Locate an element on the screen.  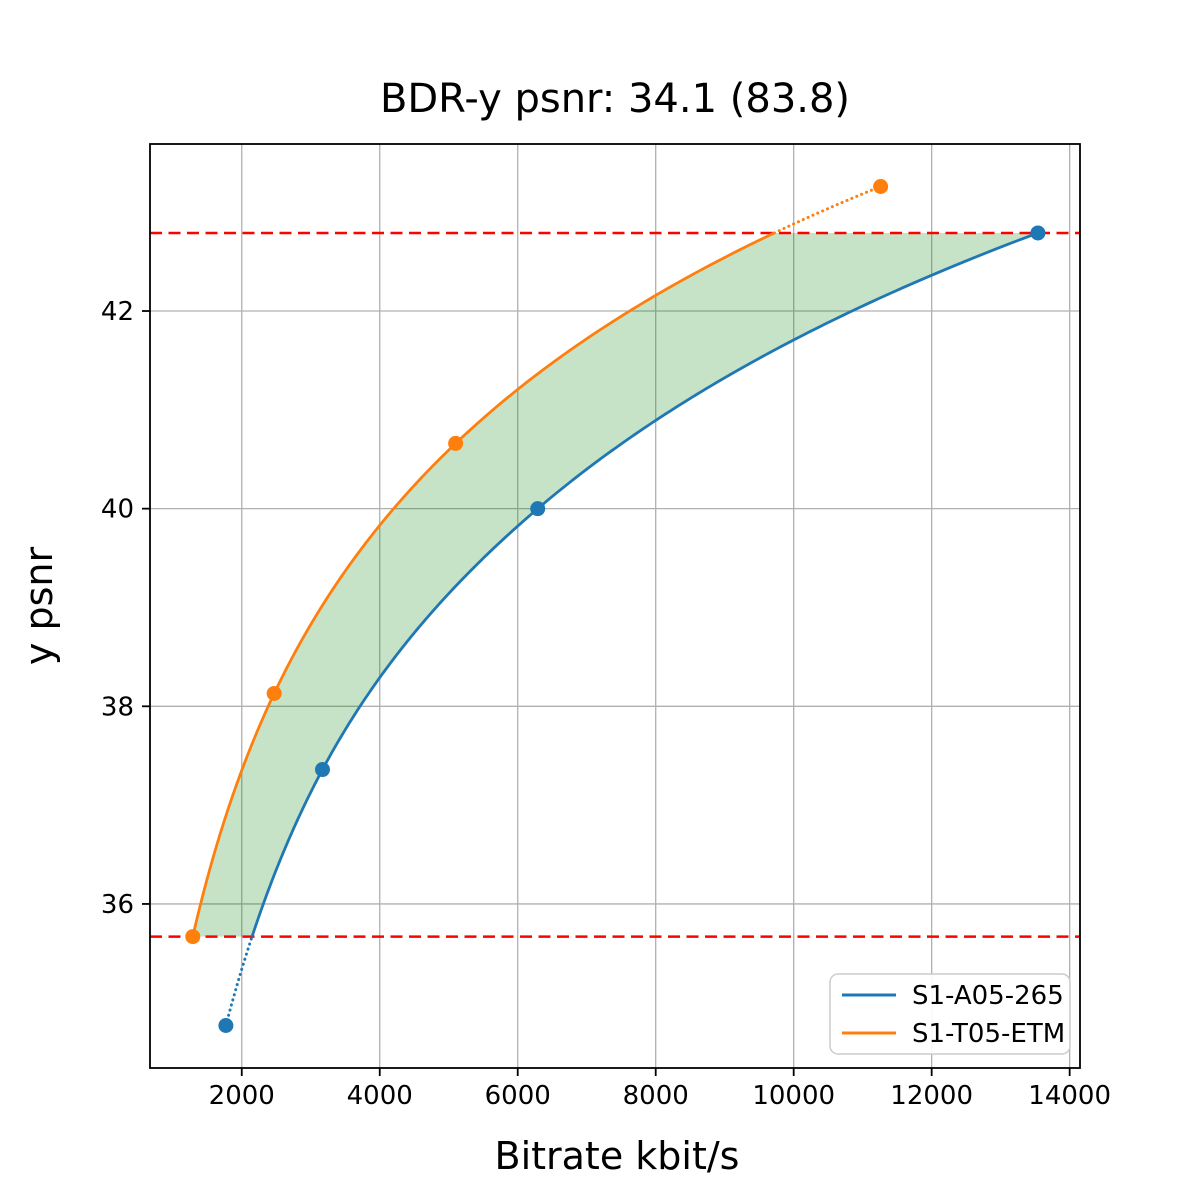
legend-entry-s1-t05-etm: S1-T05-ETM is located at coordinates (953, 1034).